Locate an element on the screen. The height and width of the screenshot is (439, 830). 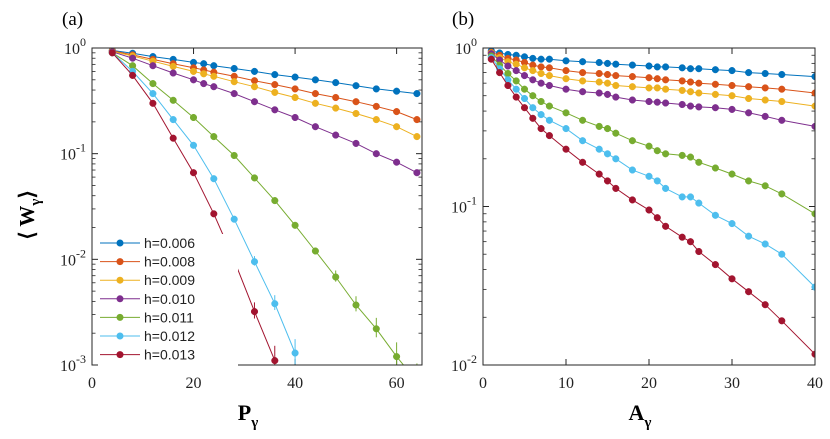
legend-box is located at coordinates (168, 303).